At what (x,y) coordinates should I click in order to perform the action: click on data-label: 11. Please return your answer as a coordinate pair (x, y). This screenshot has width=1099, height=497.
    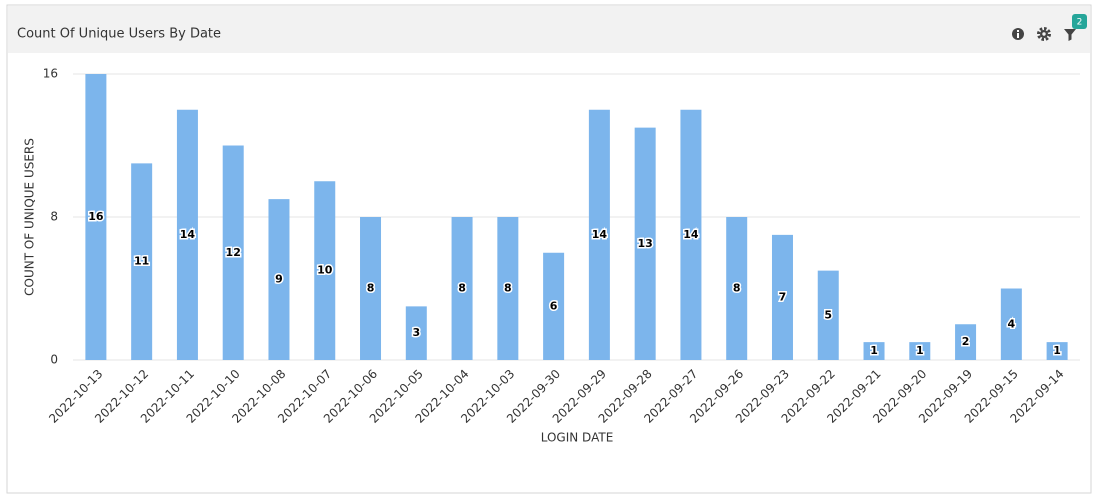
    Looking at the image, I should click on (141, 261).